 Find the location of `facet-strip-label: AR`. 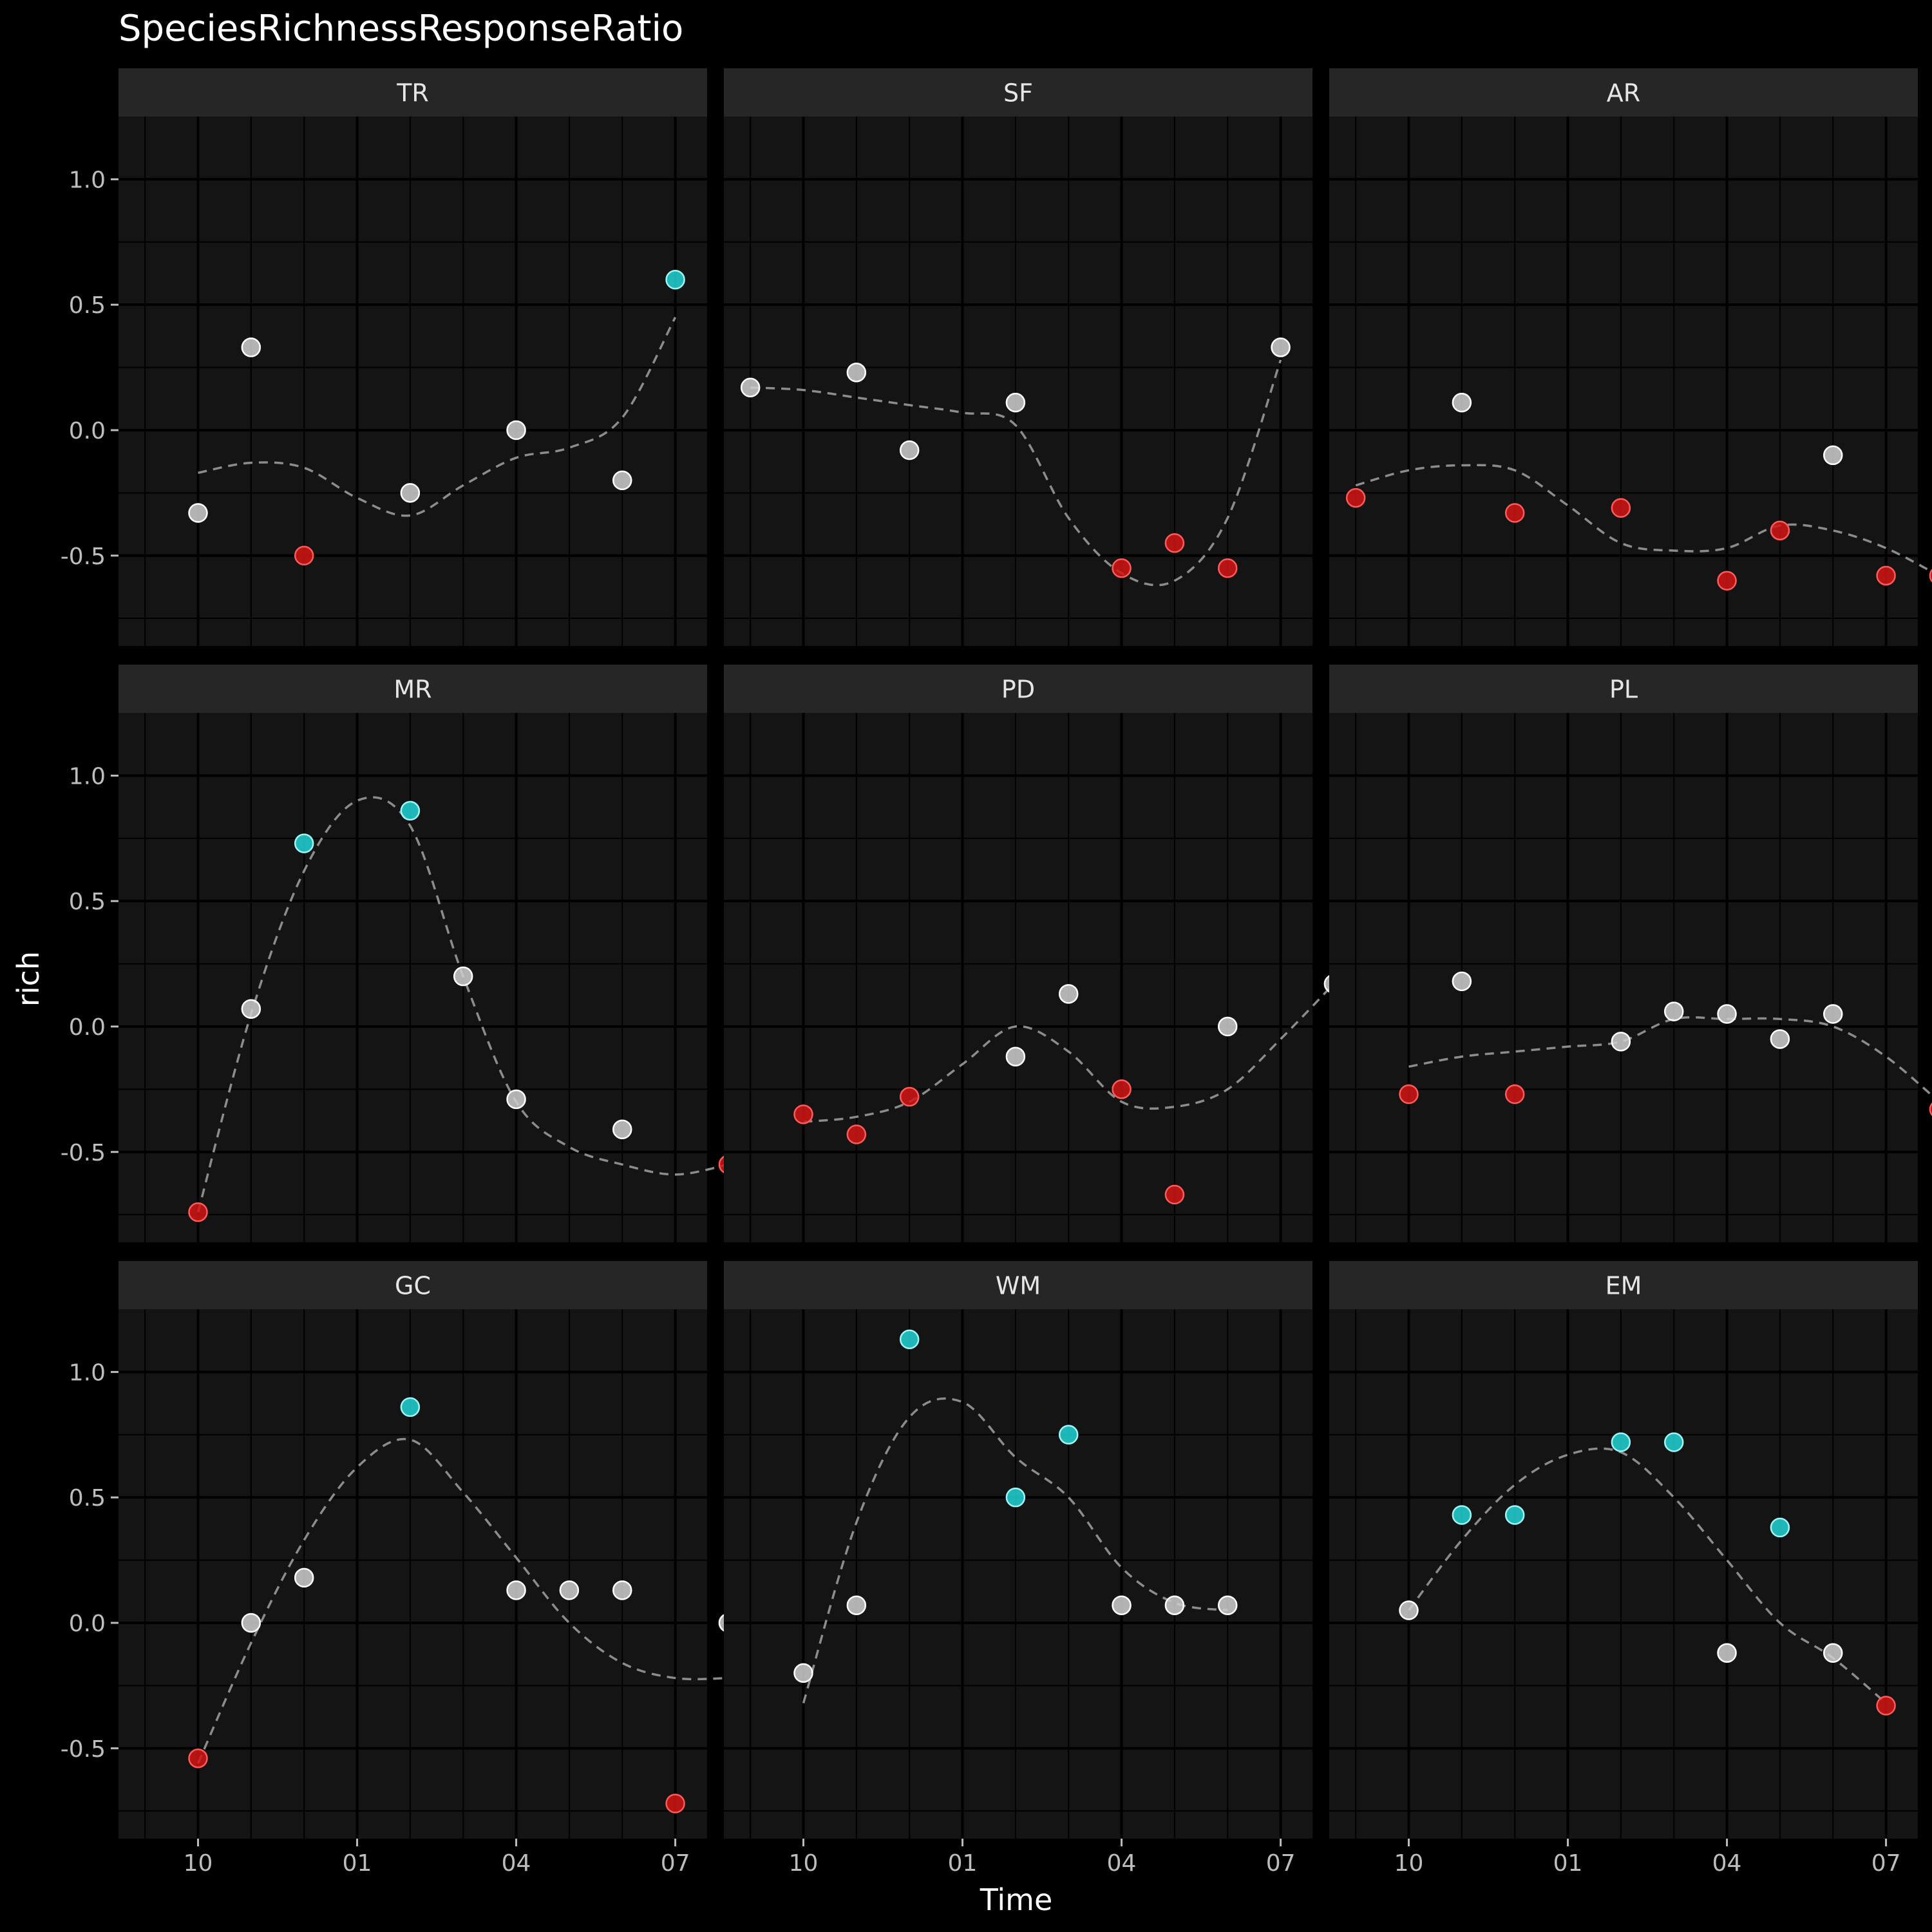

facet-strip-label: AR is located at coordinates (1624, 93).